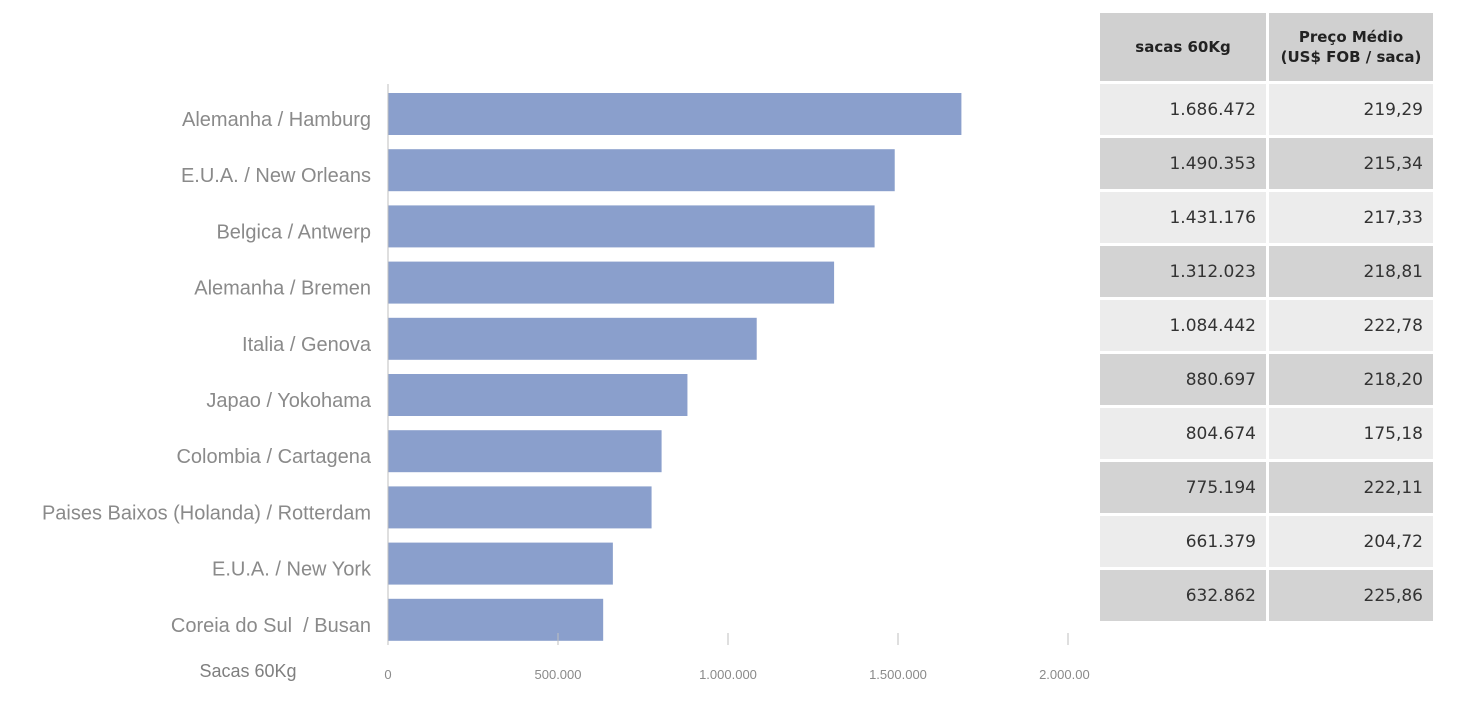 The image size is (1460, 723). Describe the element at coordinates (1183, 433) in the screenshot. I see `cell-sacas: 804.674` at that location.